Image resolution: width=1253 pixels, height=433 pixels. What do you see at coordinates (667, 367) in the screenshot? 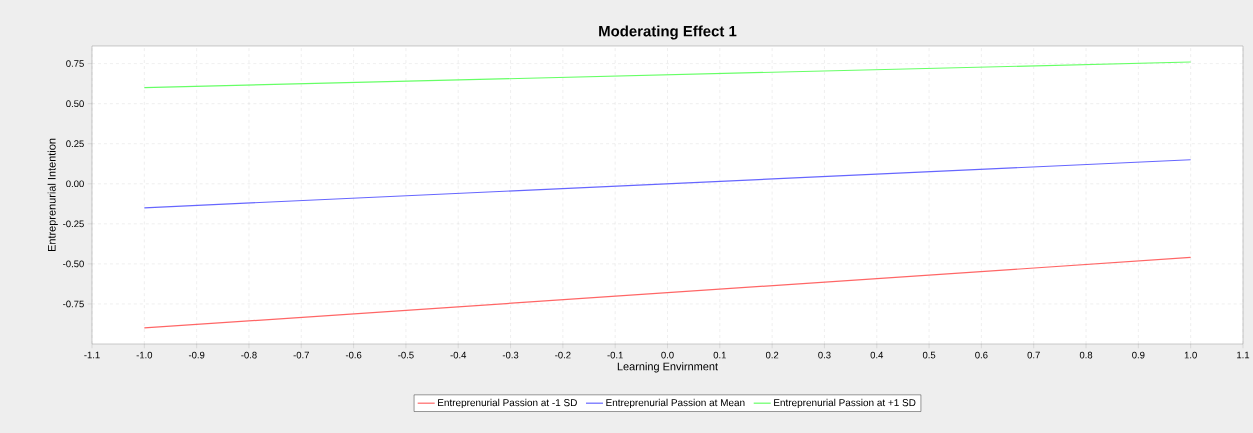
I see `x-axis-title: Learning Envirnment` at bounding box center [667, 367].